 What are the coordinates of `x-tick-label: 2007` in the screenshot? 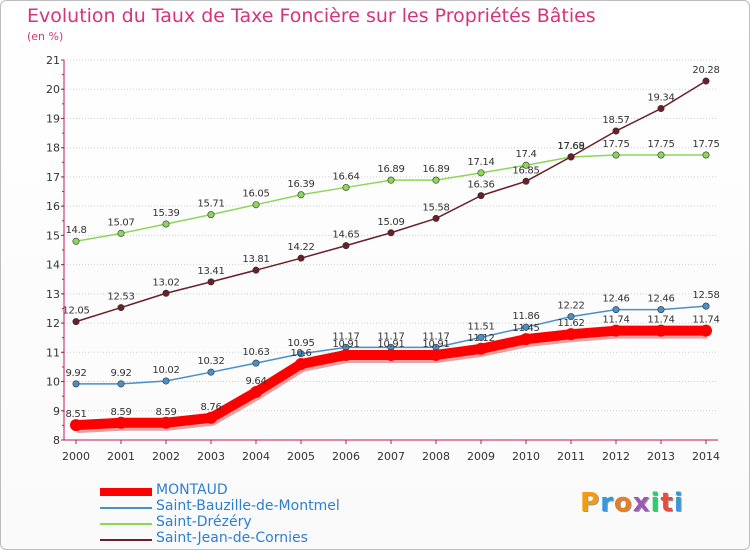 It's located at (391, 456).